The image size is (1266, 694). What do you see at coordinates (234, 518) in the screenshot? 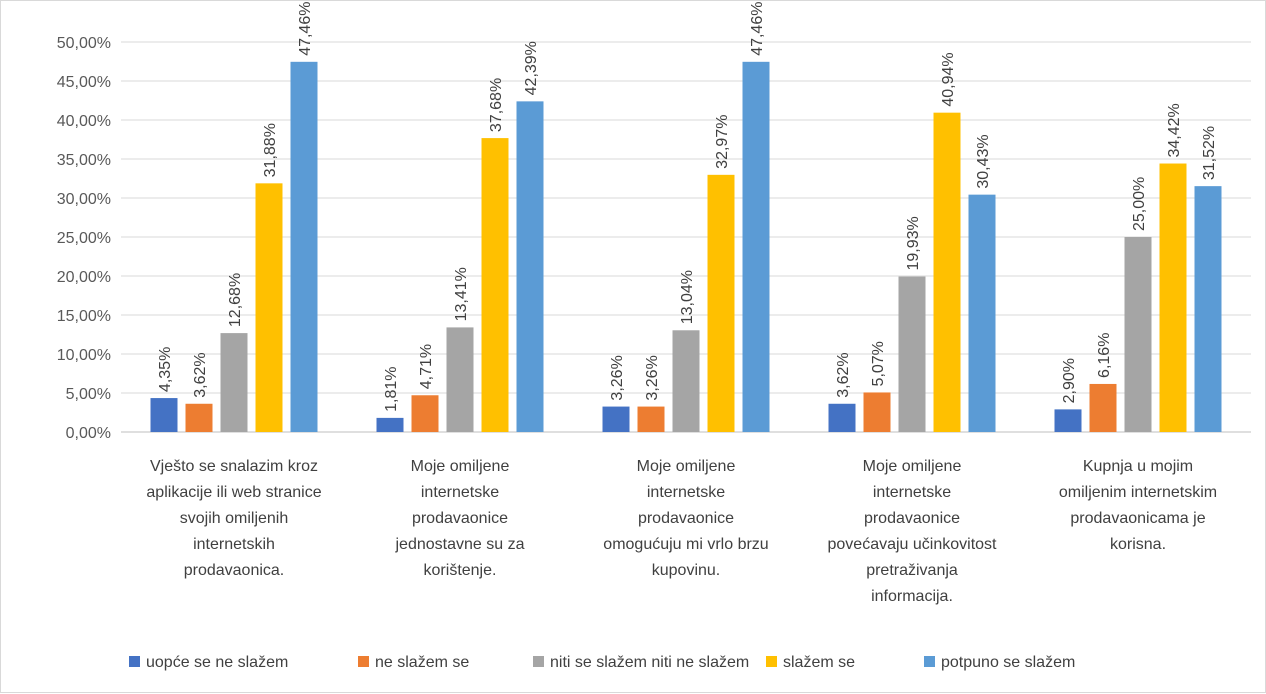
I see `category-label: svojih omiljenih` at bounding box center [234, 518].